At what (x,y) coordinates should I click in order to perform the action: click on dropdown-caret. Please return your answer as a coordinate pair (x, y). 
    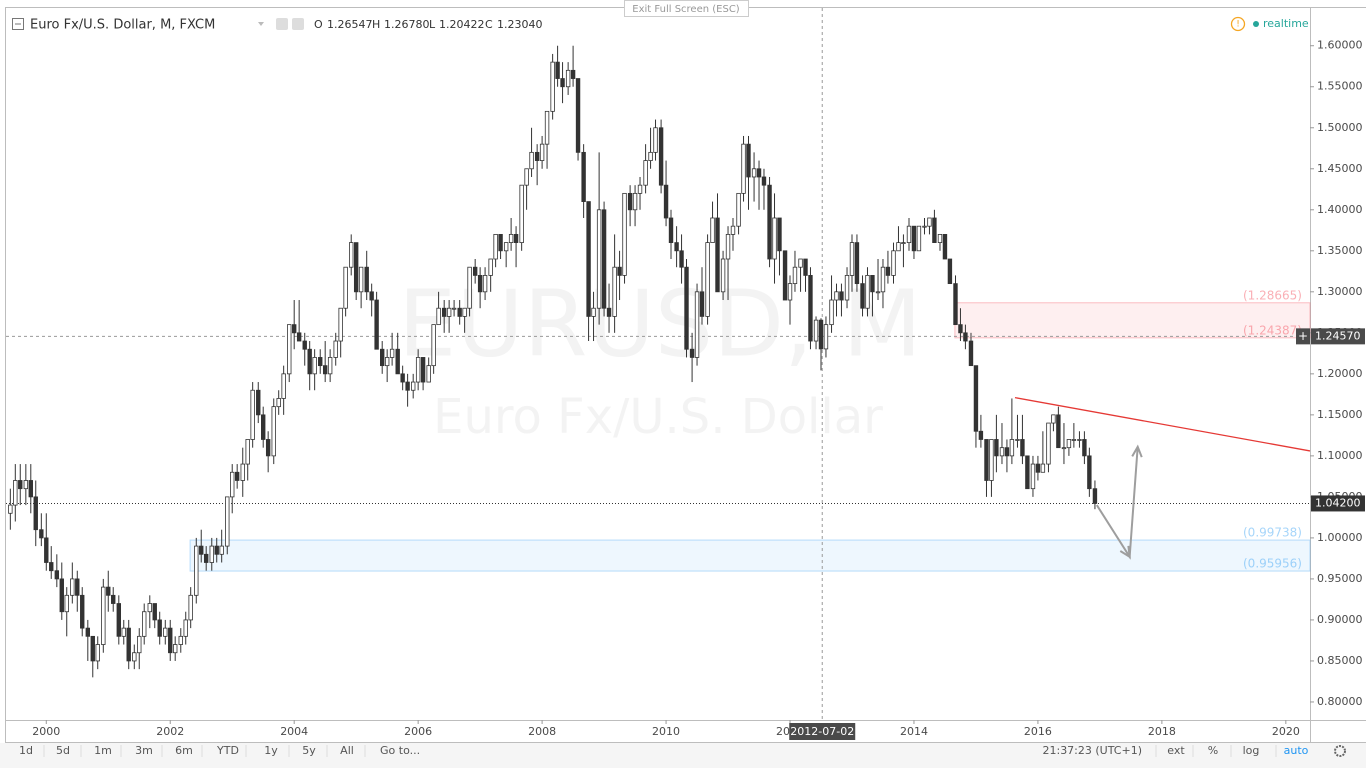
    Looking at the image, I should click on (261, 24).